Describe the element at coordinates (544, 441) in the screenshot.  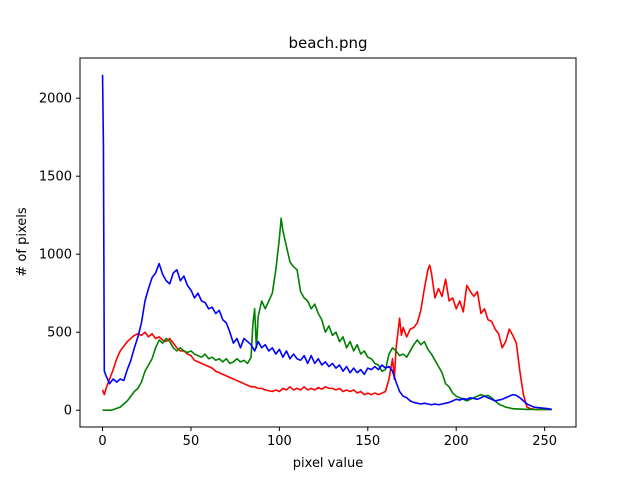
I see `x-tick-label: 250` at that location.